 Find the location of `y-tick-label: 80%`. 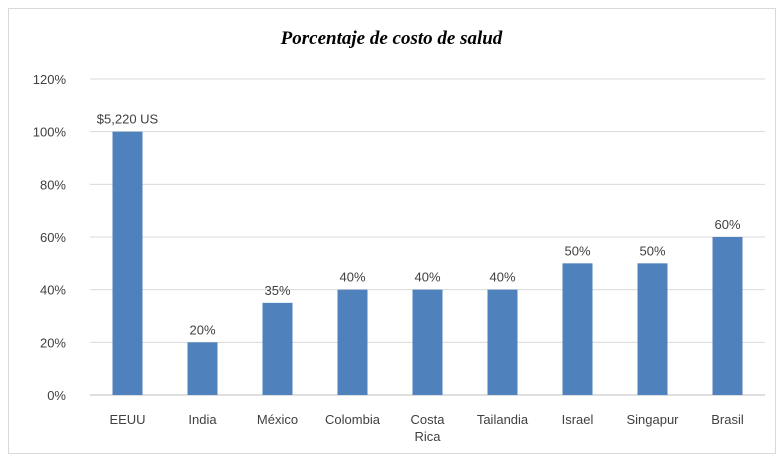

y-tick-label: 80% is located at coordinates (53, 184).